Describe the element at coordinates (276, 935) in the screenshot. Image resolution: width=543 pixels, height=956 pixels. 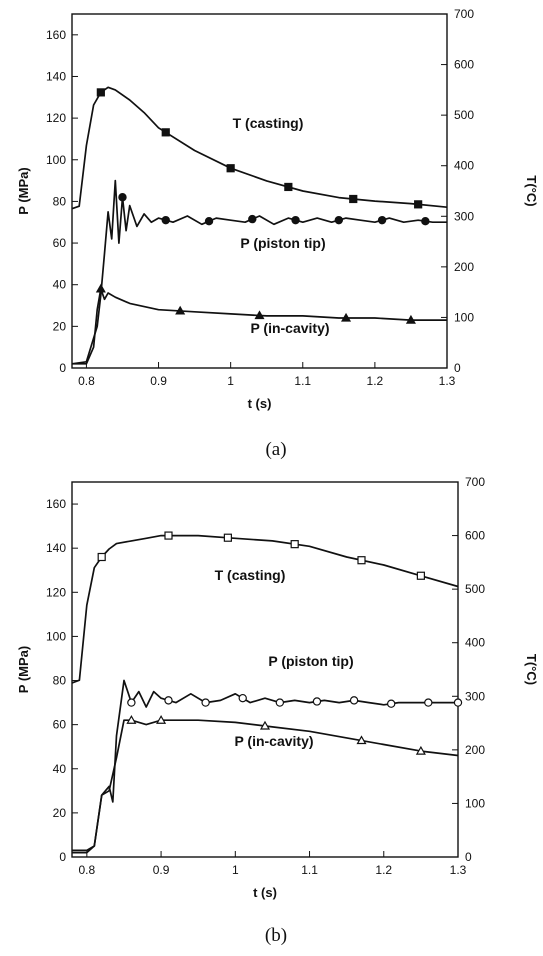
I see `caption-b: (b)` at that location.